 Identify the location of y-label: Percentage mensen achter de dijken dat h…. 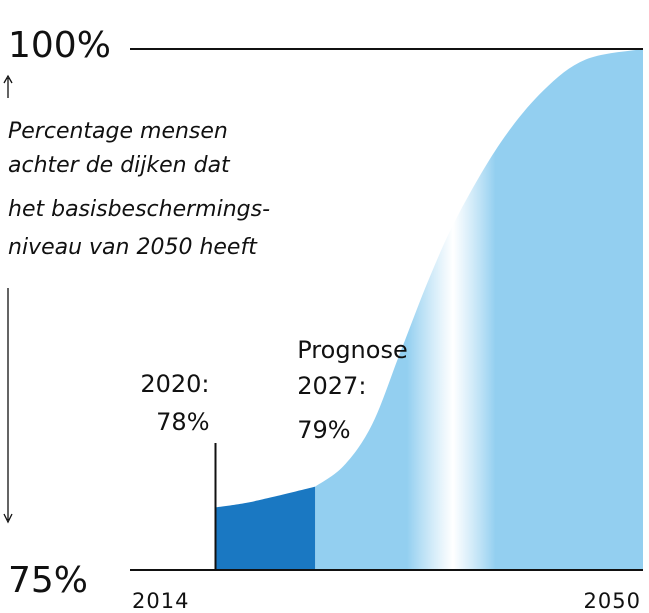
(139, 189).